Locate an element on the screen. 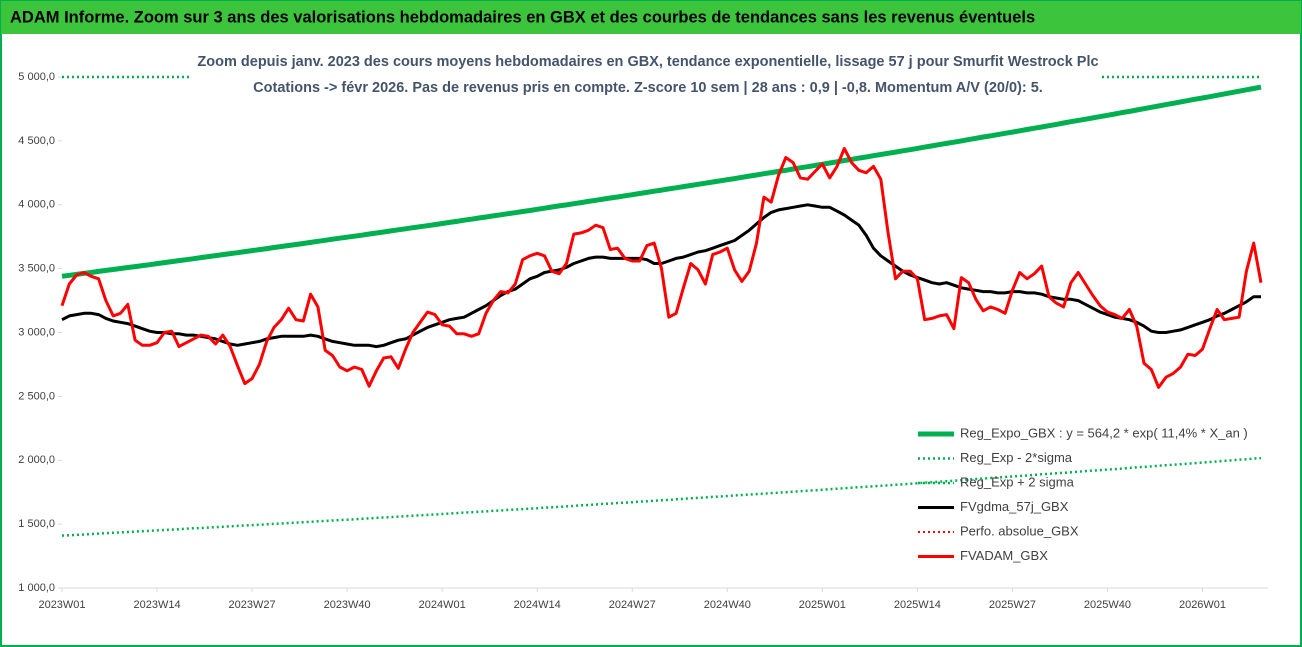  y-tick-label: 2 500,0 is located at coordinates (36, 396).